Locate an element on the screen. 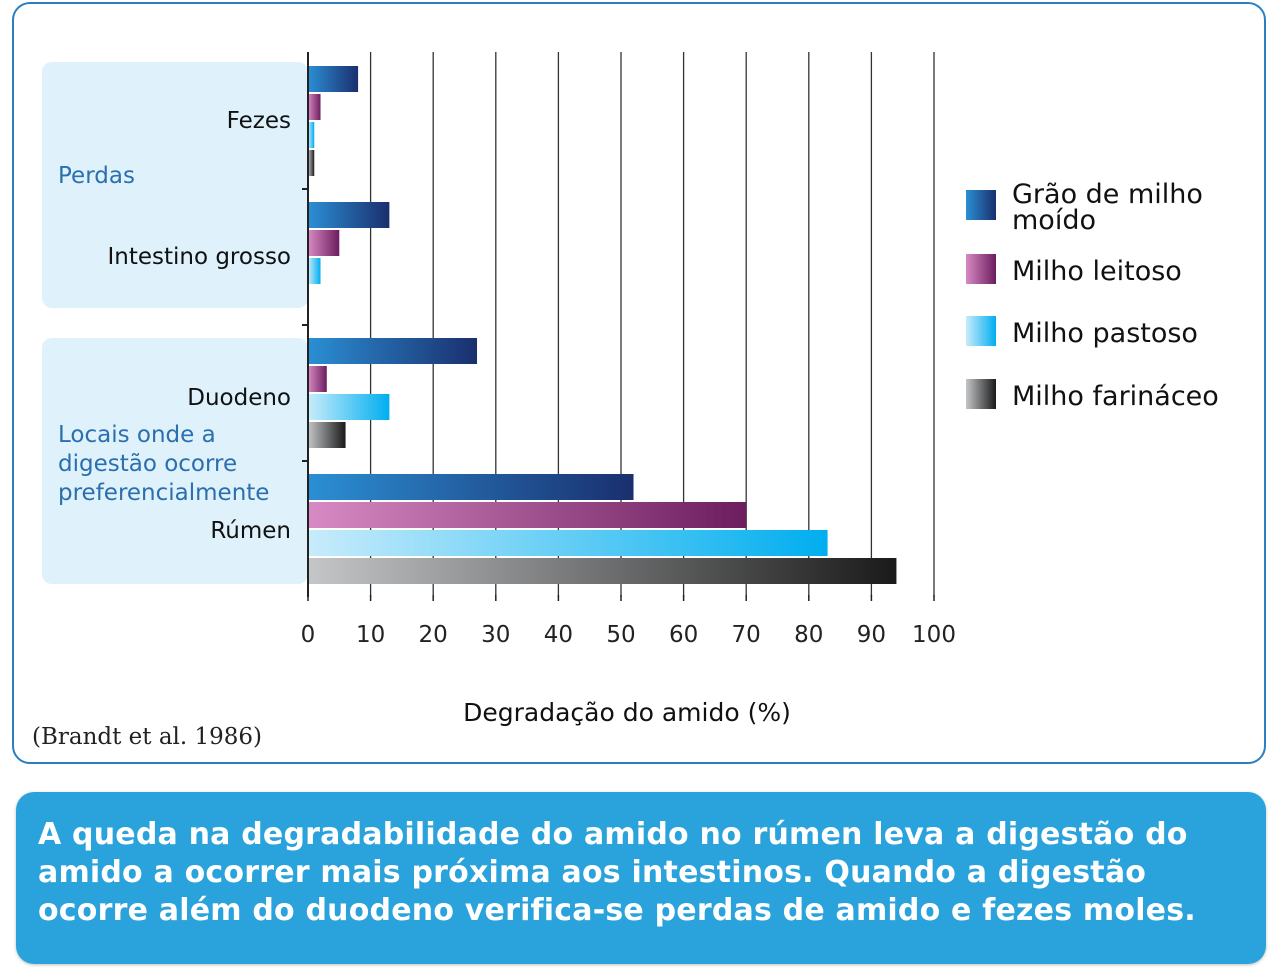  digestion-label-line-3: preferencialmente is located at coordinates (163, 493).